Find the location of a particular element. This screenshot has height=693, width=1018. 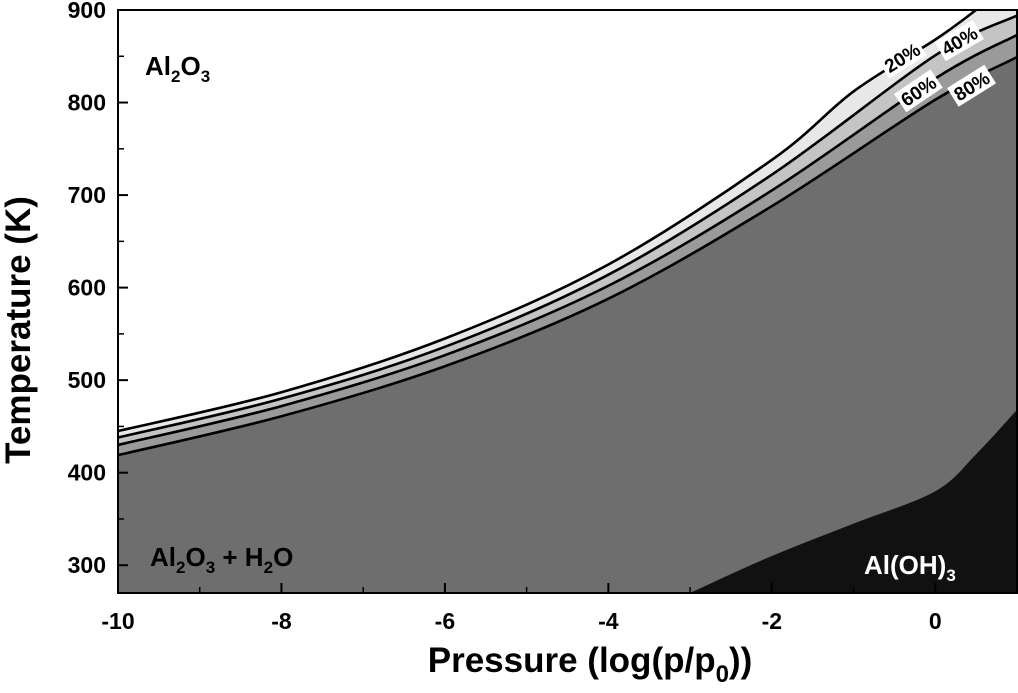

x-axis-title: Pressure (log(p/p0)) is located at coordinates (590, 664).